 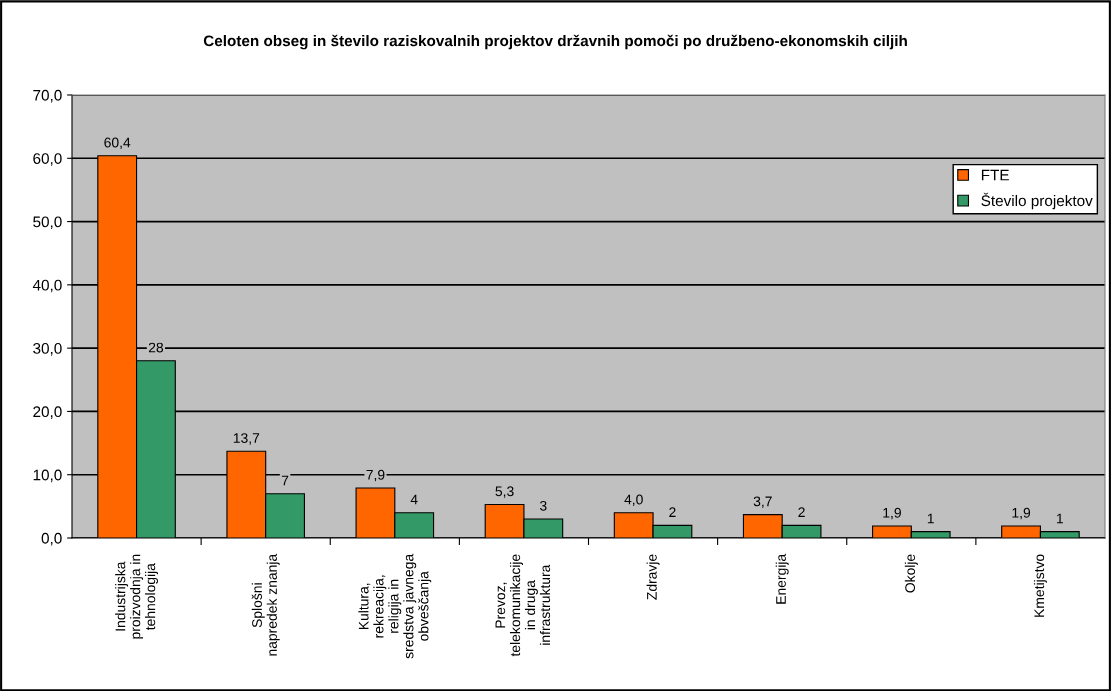 I want to click on x-tick-label: Splošni napredek znanja, so click(x=265, y=604).